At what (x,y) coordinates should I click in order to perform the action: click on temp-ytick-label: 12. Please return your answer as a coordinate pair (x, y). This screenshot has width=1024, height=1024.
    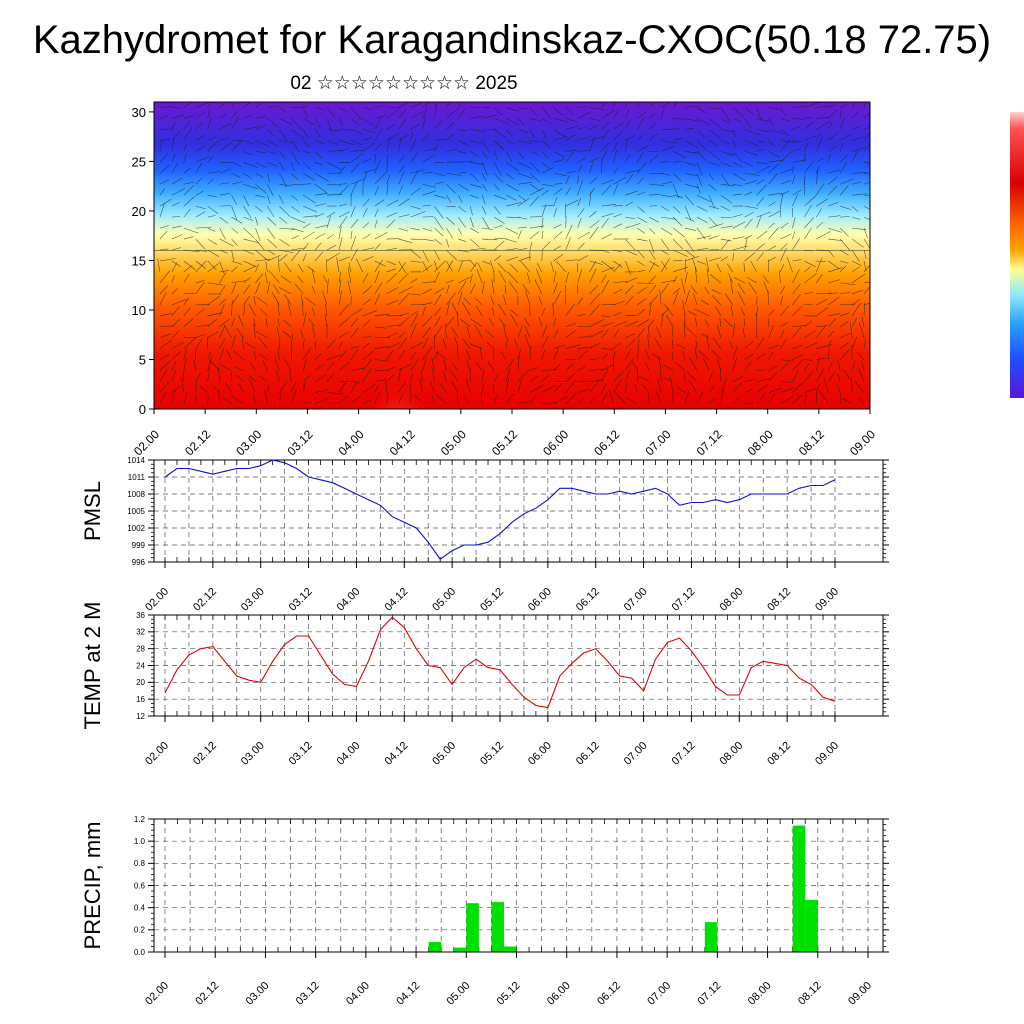
    Looking at the image, I should click on (140, 716).